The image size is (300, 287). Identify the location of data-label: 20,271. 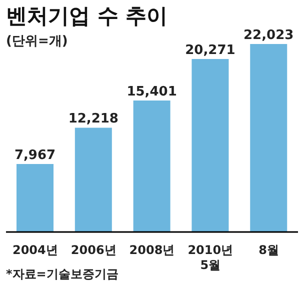
(210, 50).